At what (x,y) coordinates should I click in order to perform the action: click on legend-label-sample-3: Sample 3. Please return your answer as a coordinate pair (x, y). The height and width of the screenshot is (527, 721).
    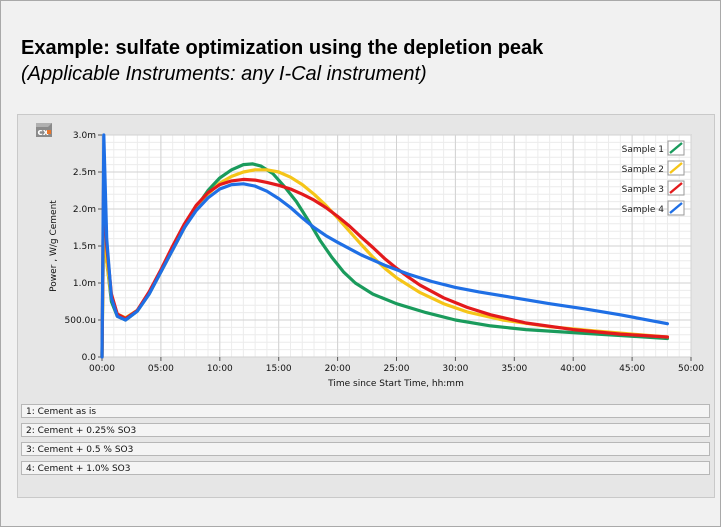
    Looking at the image, I should click on (643, 190).